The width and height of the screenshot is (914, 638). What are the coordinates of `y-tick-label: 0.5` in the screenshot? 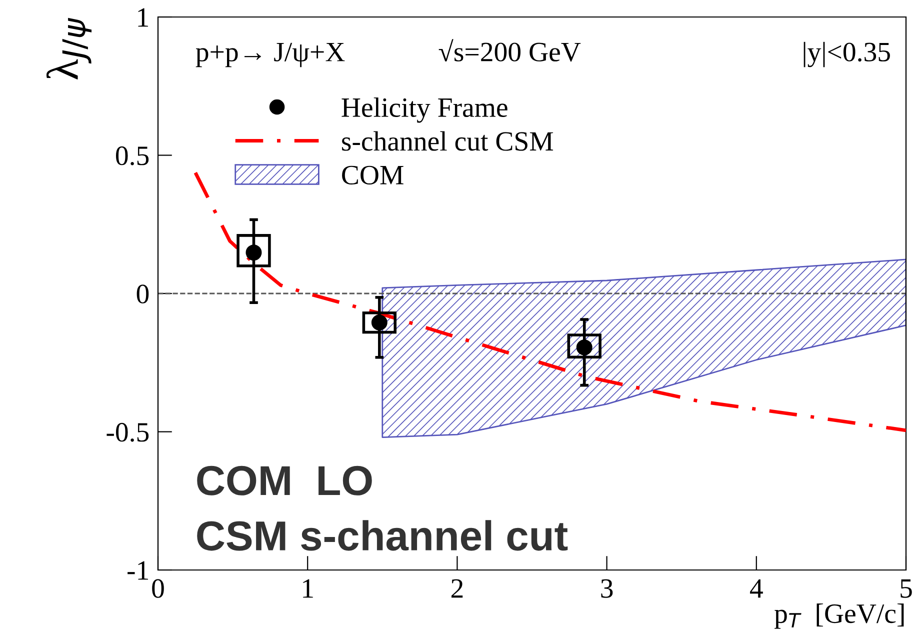 It's located at (132, 156).